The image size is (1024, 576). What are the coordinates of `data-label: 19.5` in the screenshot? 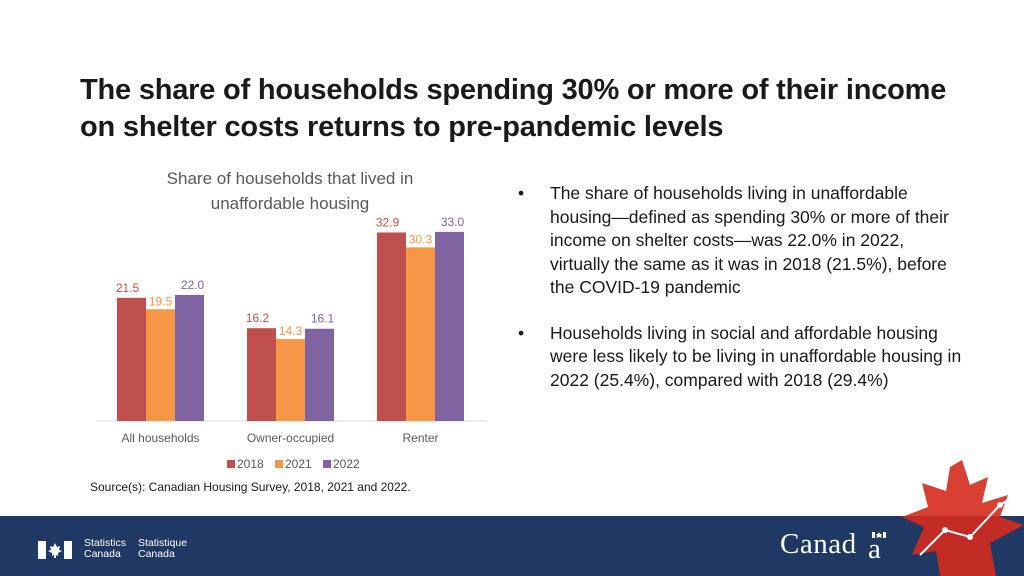 It's located at (161, 301).